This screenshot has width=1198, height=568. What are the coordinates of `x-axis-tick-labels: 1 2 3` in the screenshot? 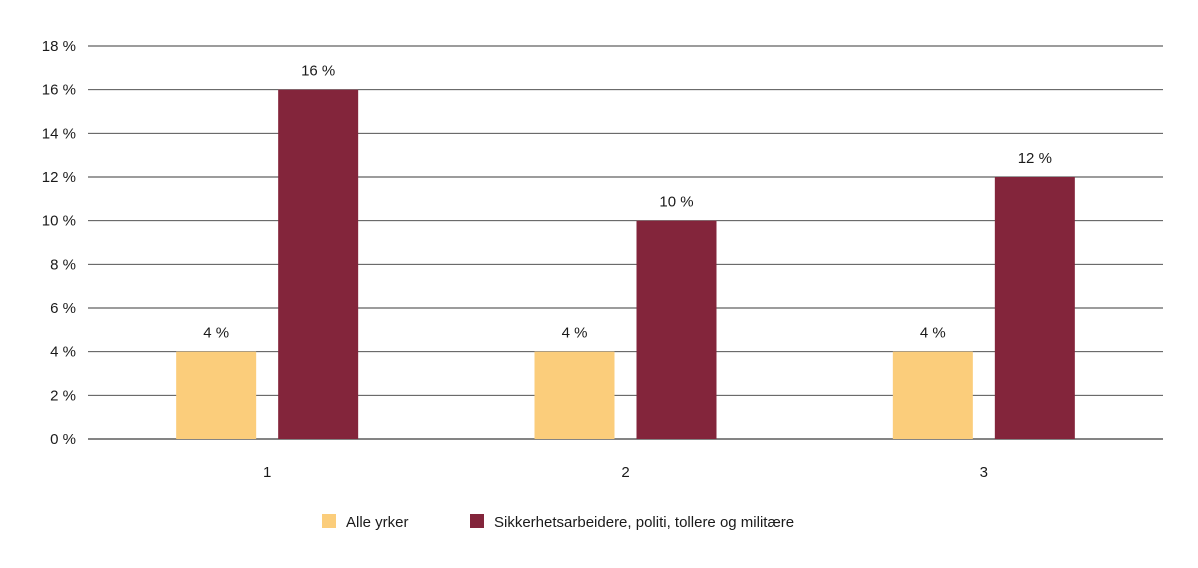 It's located at (625, 472).